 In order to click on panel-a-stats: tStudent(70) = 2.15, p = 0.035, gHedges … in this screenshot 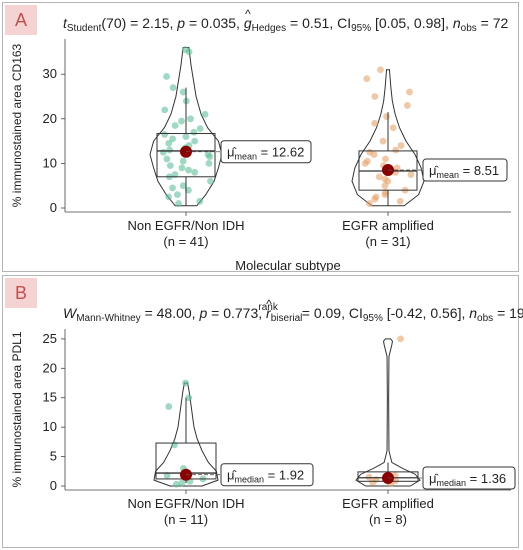, I will do `click(285, 20)`.